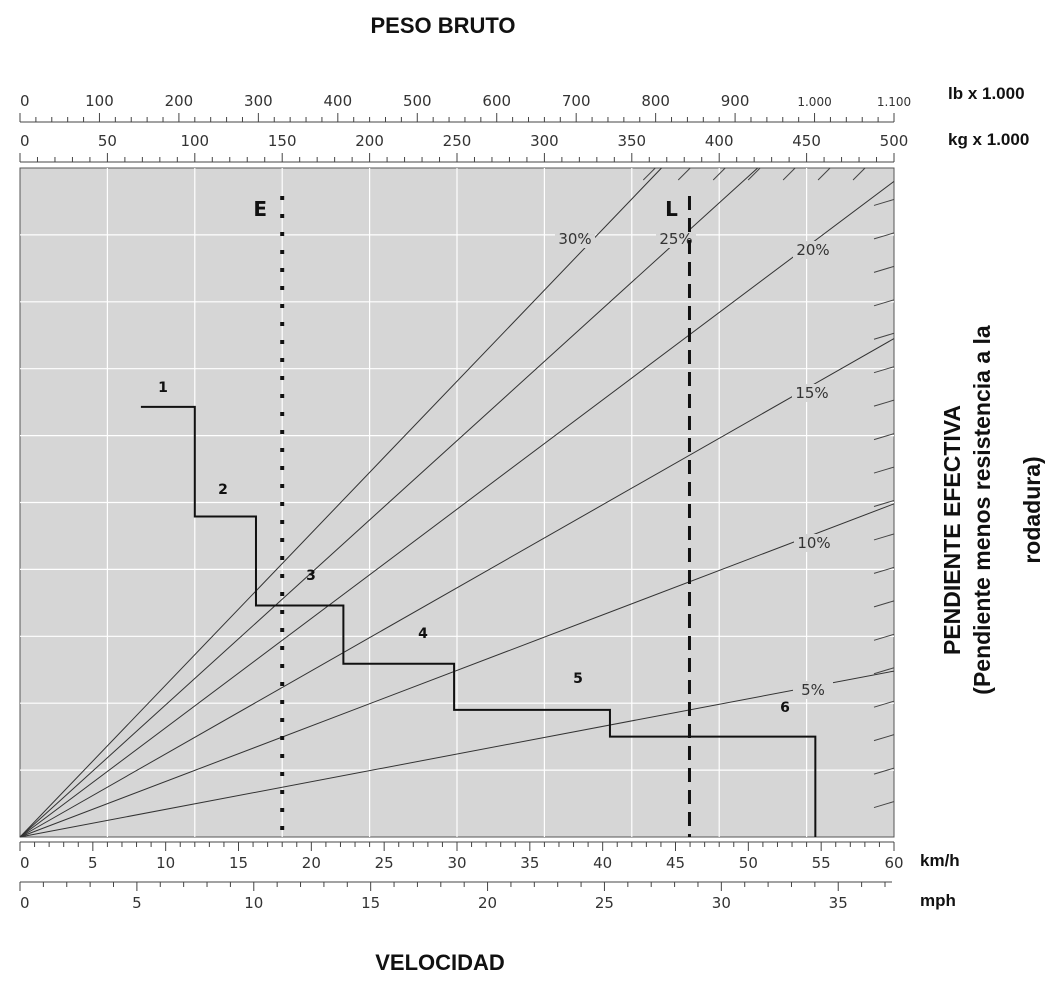  Describe the element at coordinates (1032, 509) in the screenshot. I see `y-axis-sublabel-line2: rodadura)` at that location.